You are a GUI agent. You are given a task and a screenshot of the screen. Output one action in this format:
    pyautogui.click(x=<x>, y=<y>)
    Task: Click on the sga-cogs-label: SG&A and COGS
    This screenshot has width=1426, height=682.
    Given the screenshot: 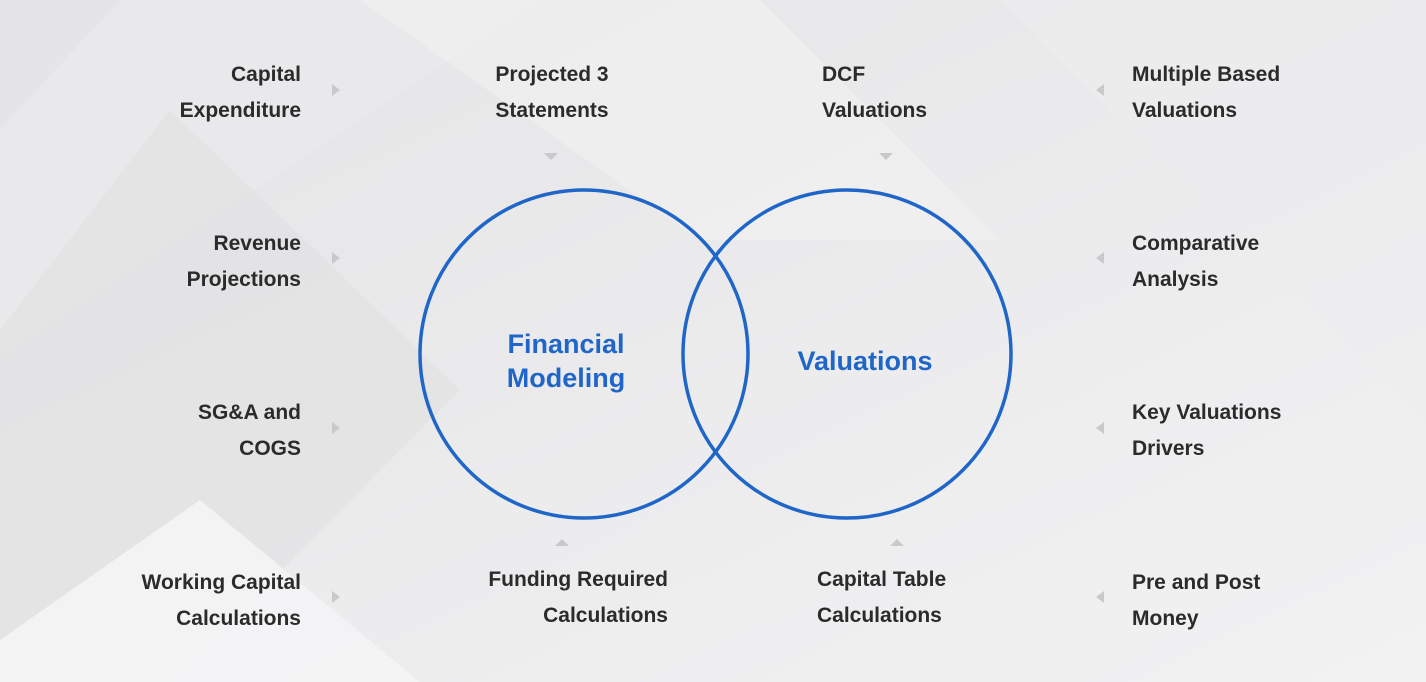 What is the action you would take?
    pyautogui.click(x=249, y=430)
    